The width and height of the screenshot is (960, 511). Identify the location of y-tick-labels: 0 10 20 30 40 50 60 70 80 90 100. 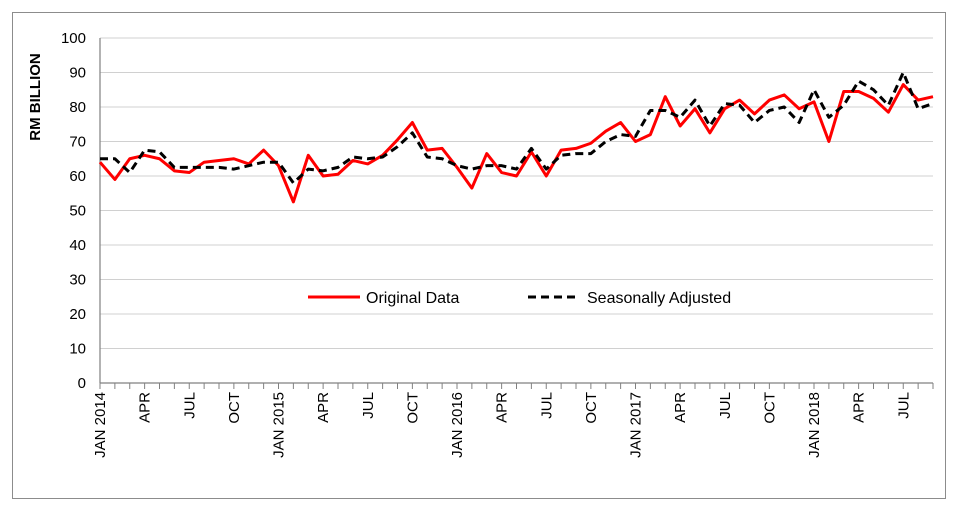
(73, 211).